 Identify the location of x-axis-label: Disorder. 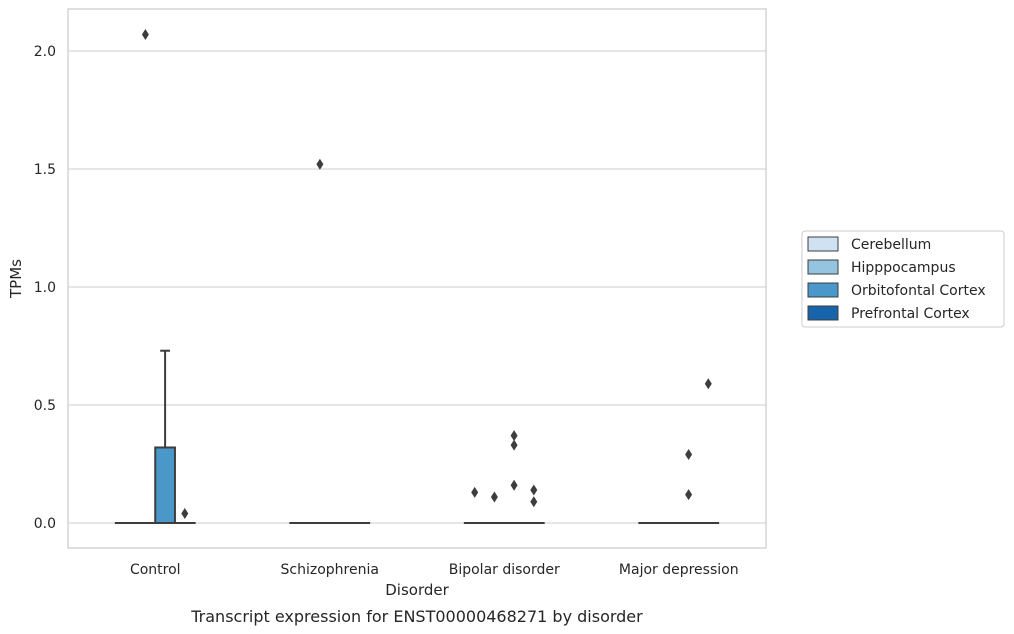
(417, 590).